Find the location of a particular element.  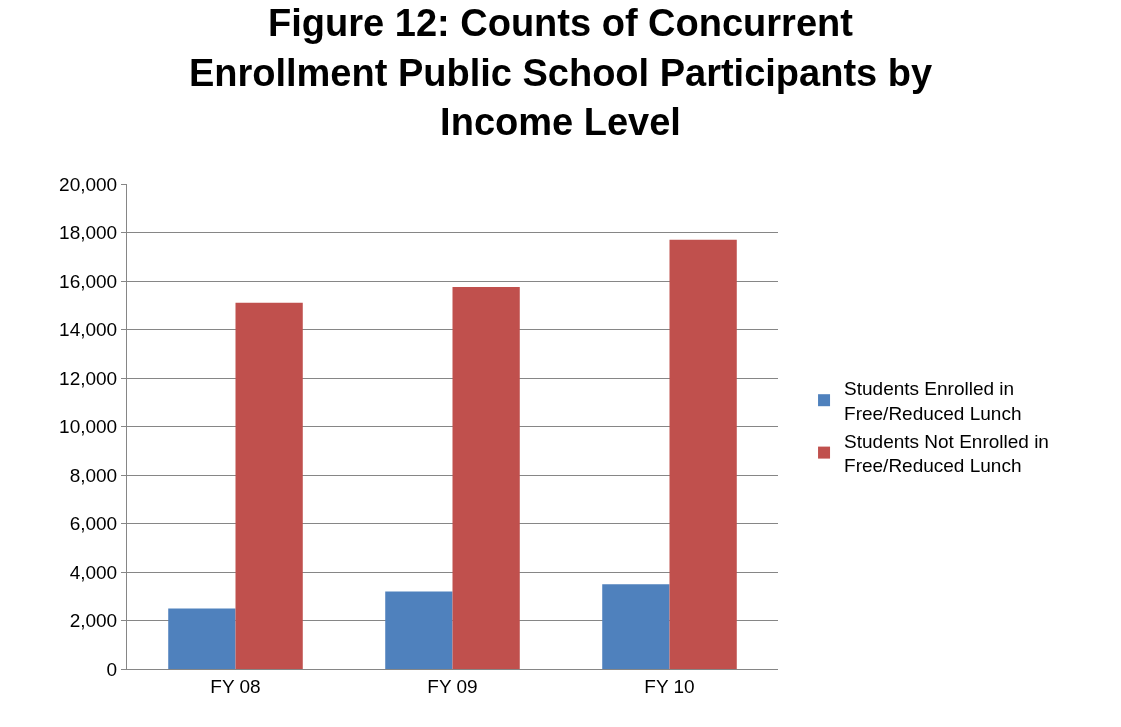

y-tick-label: 18,000 is located at coordinates (88, 233).